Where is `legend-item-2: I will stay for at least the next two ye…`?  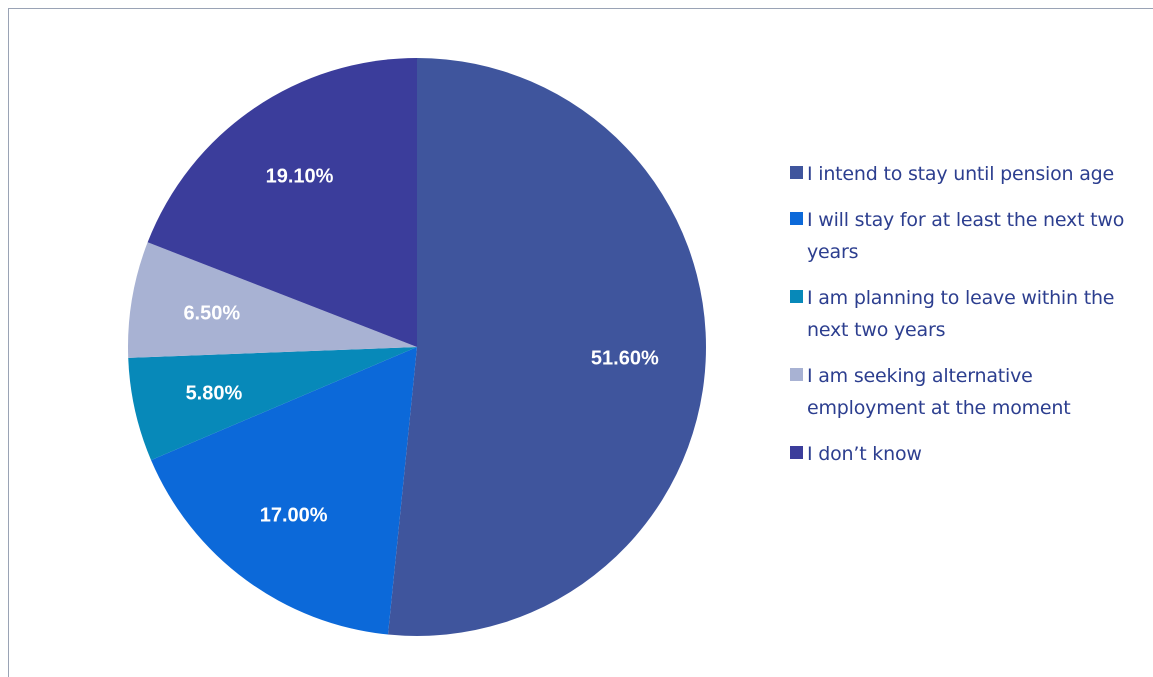 legend-item-2: I will stay for at least the next two ye… is located at coordinates (965, 236).